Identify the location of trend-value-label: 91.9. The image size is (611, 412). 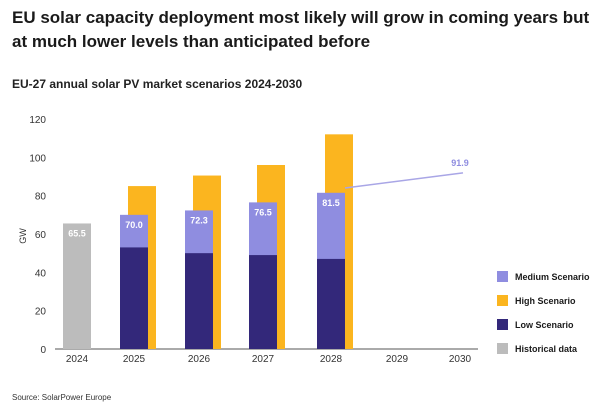
(460, 163).